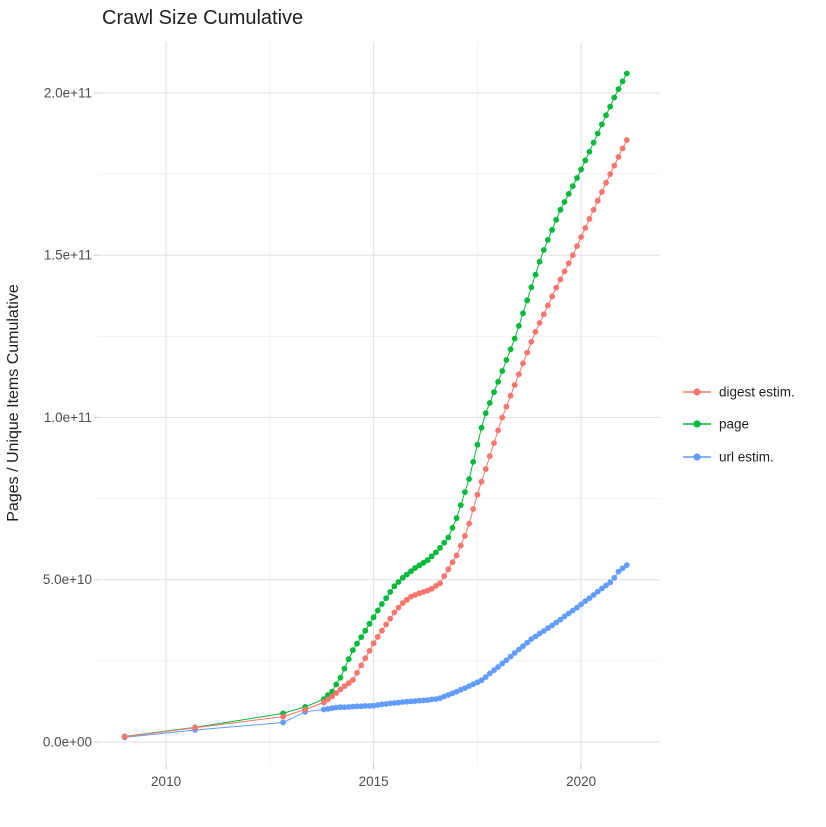 The width and height of the screenshot is (826, 827). I want to click on x-tick-label: 2015, so click(374, 781).